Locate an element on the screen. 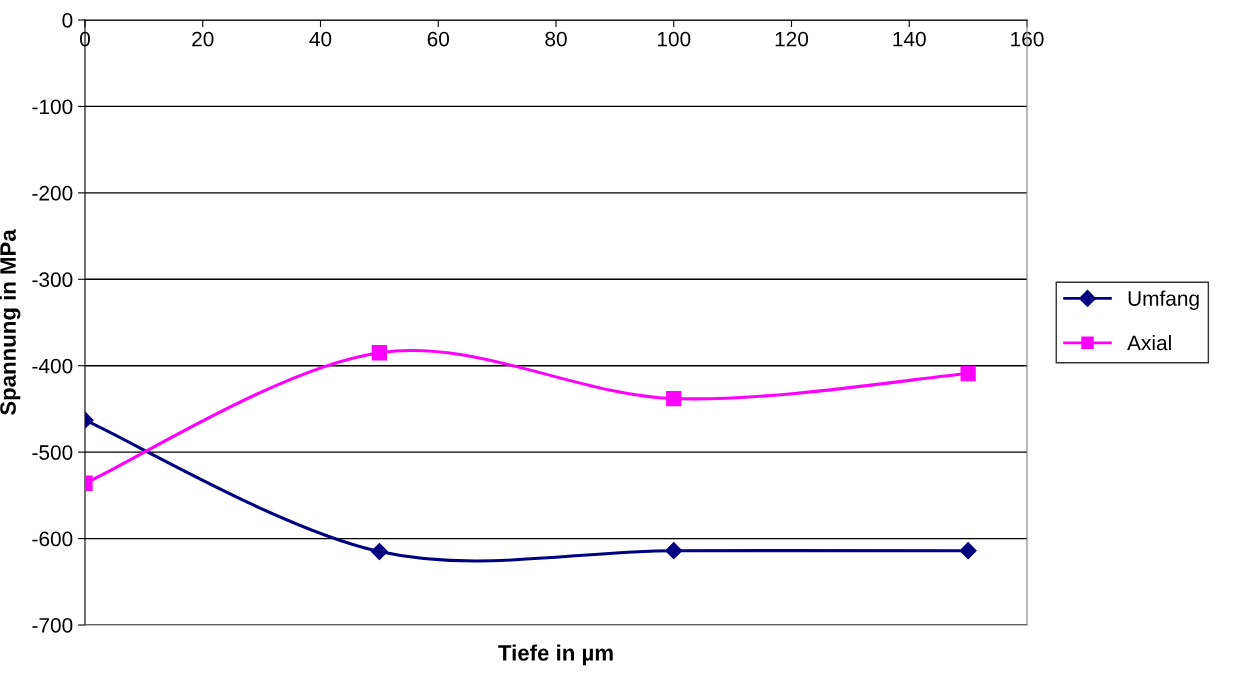  x-tick-label: 100 is located at coordinates (674, 39).